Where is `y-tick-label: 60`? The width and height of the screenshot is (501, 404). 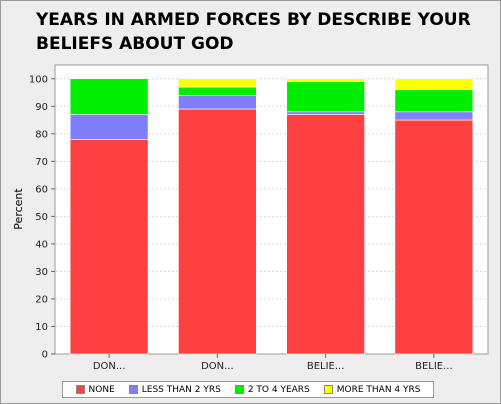 y-tick-label: 60 is located at coordinates (41, 189).